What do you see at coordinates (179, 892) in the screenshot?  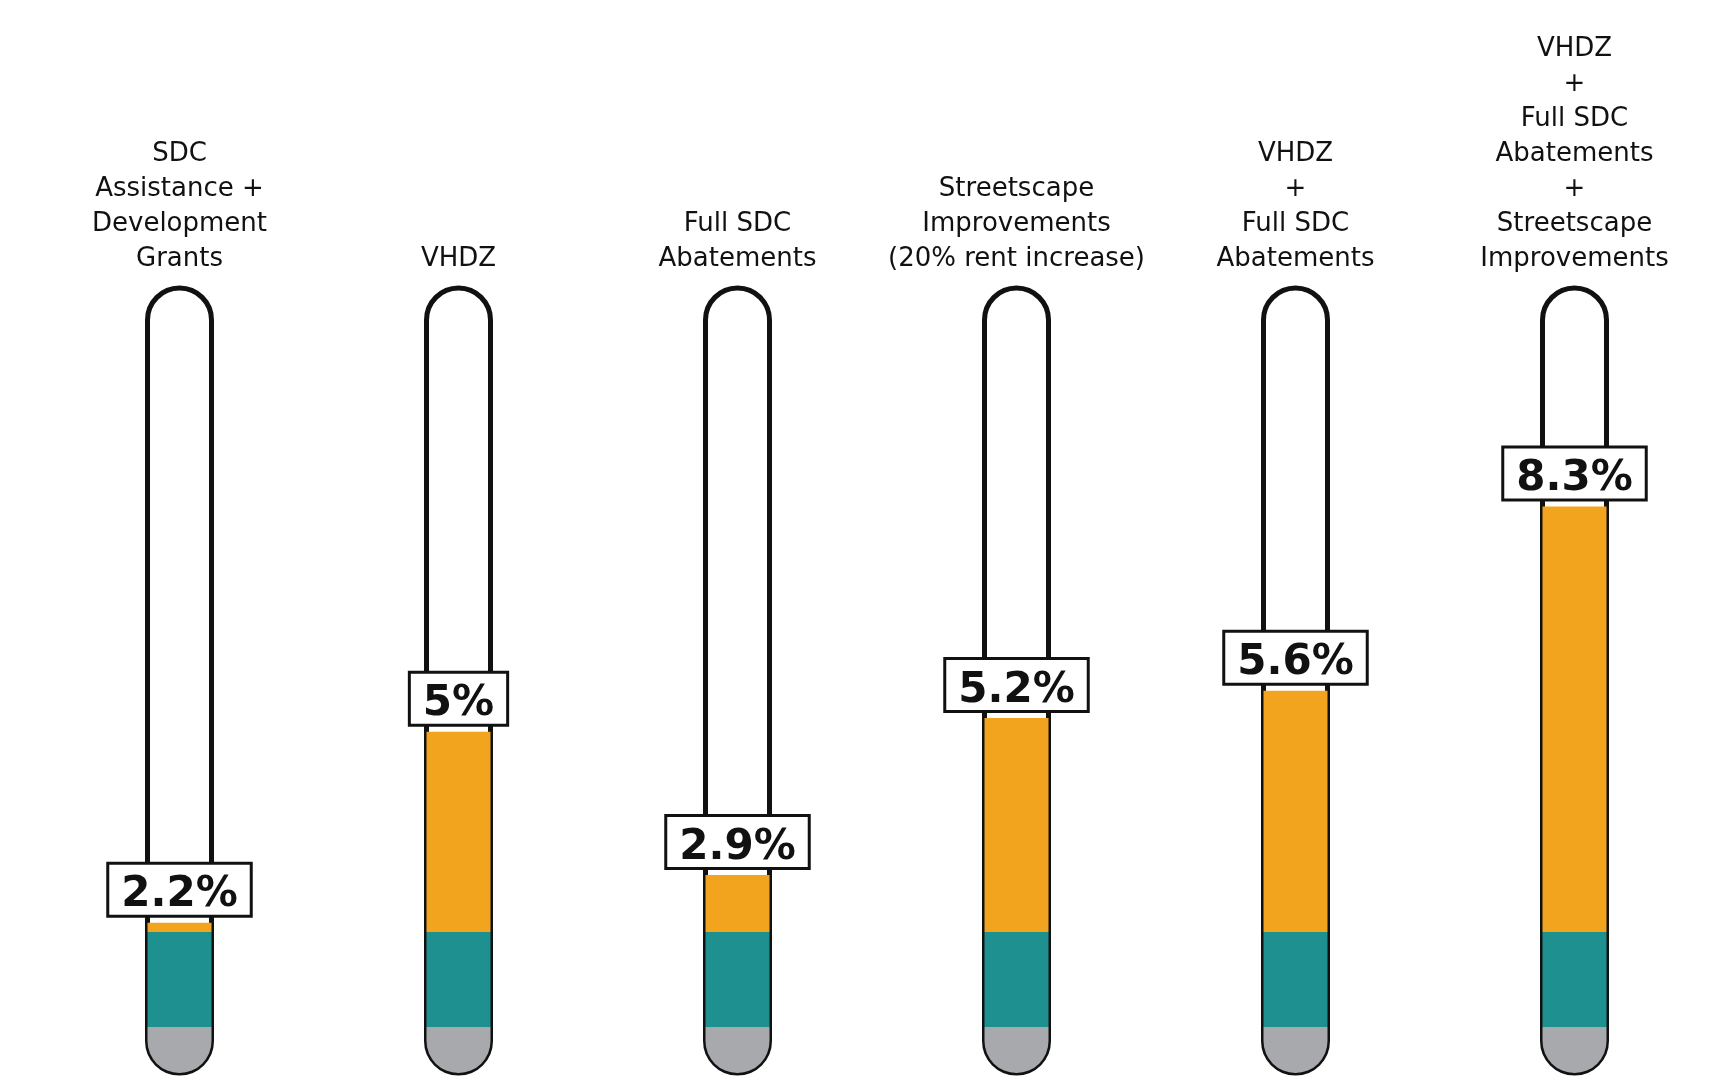 I see `data-label: 2.2%` at bounding box center [179, 892].